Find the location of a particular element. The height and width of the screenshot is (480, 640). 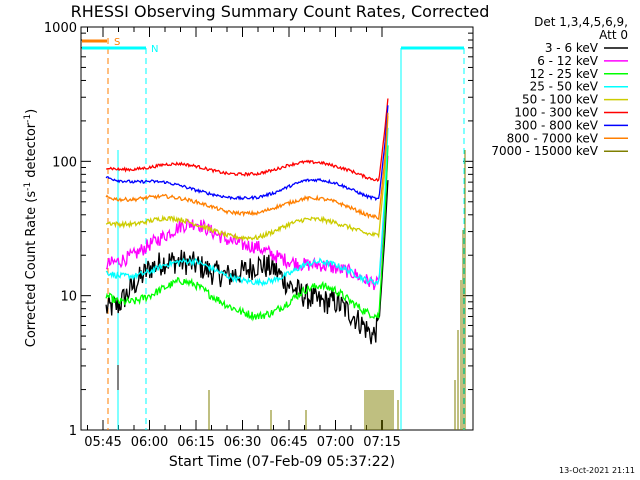

y-tick-label: 1000 is located at coordinates (60, 28).